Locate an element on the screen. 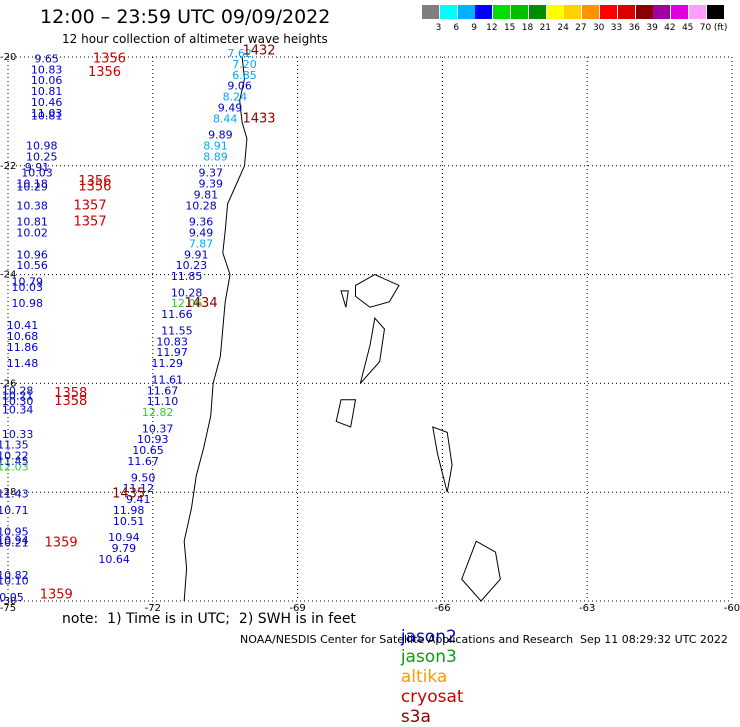  pass-time-label: 1435 is located at coordinates (128, 494).